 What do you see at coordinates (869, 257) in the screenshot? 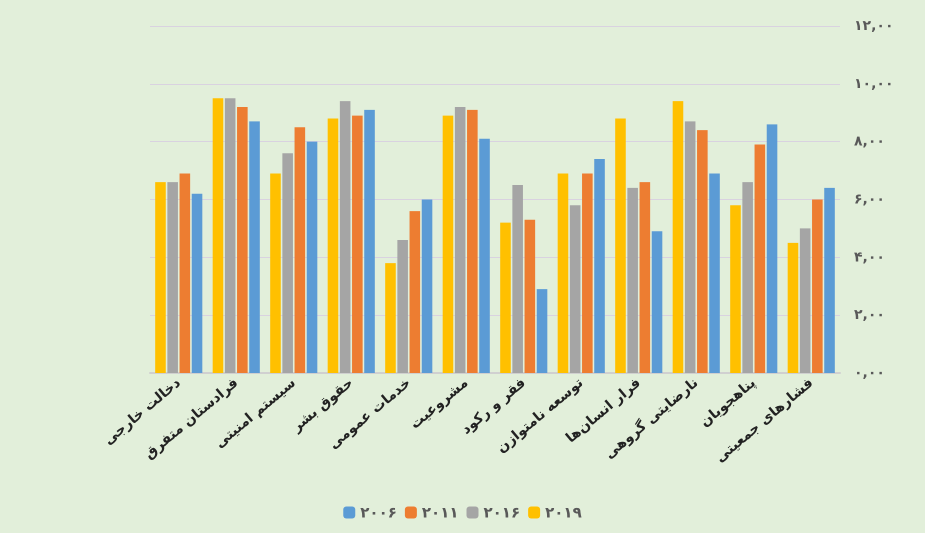
I see `y-tick-label: ۴,۰۰` at bounding box center [869, 257].